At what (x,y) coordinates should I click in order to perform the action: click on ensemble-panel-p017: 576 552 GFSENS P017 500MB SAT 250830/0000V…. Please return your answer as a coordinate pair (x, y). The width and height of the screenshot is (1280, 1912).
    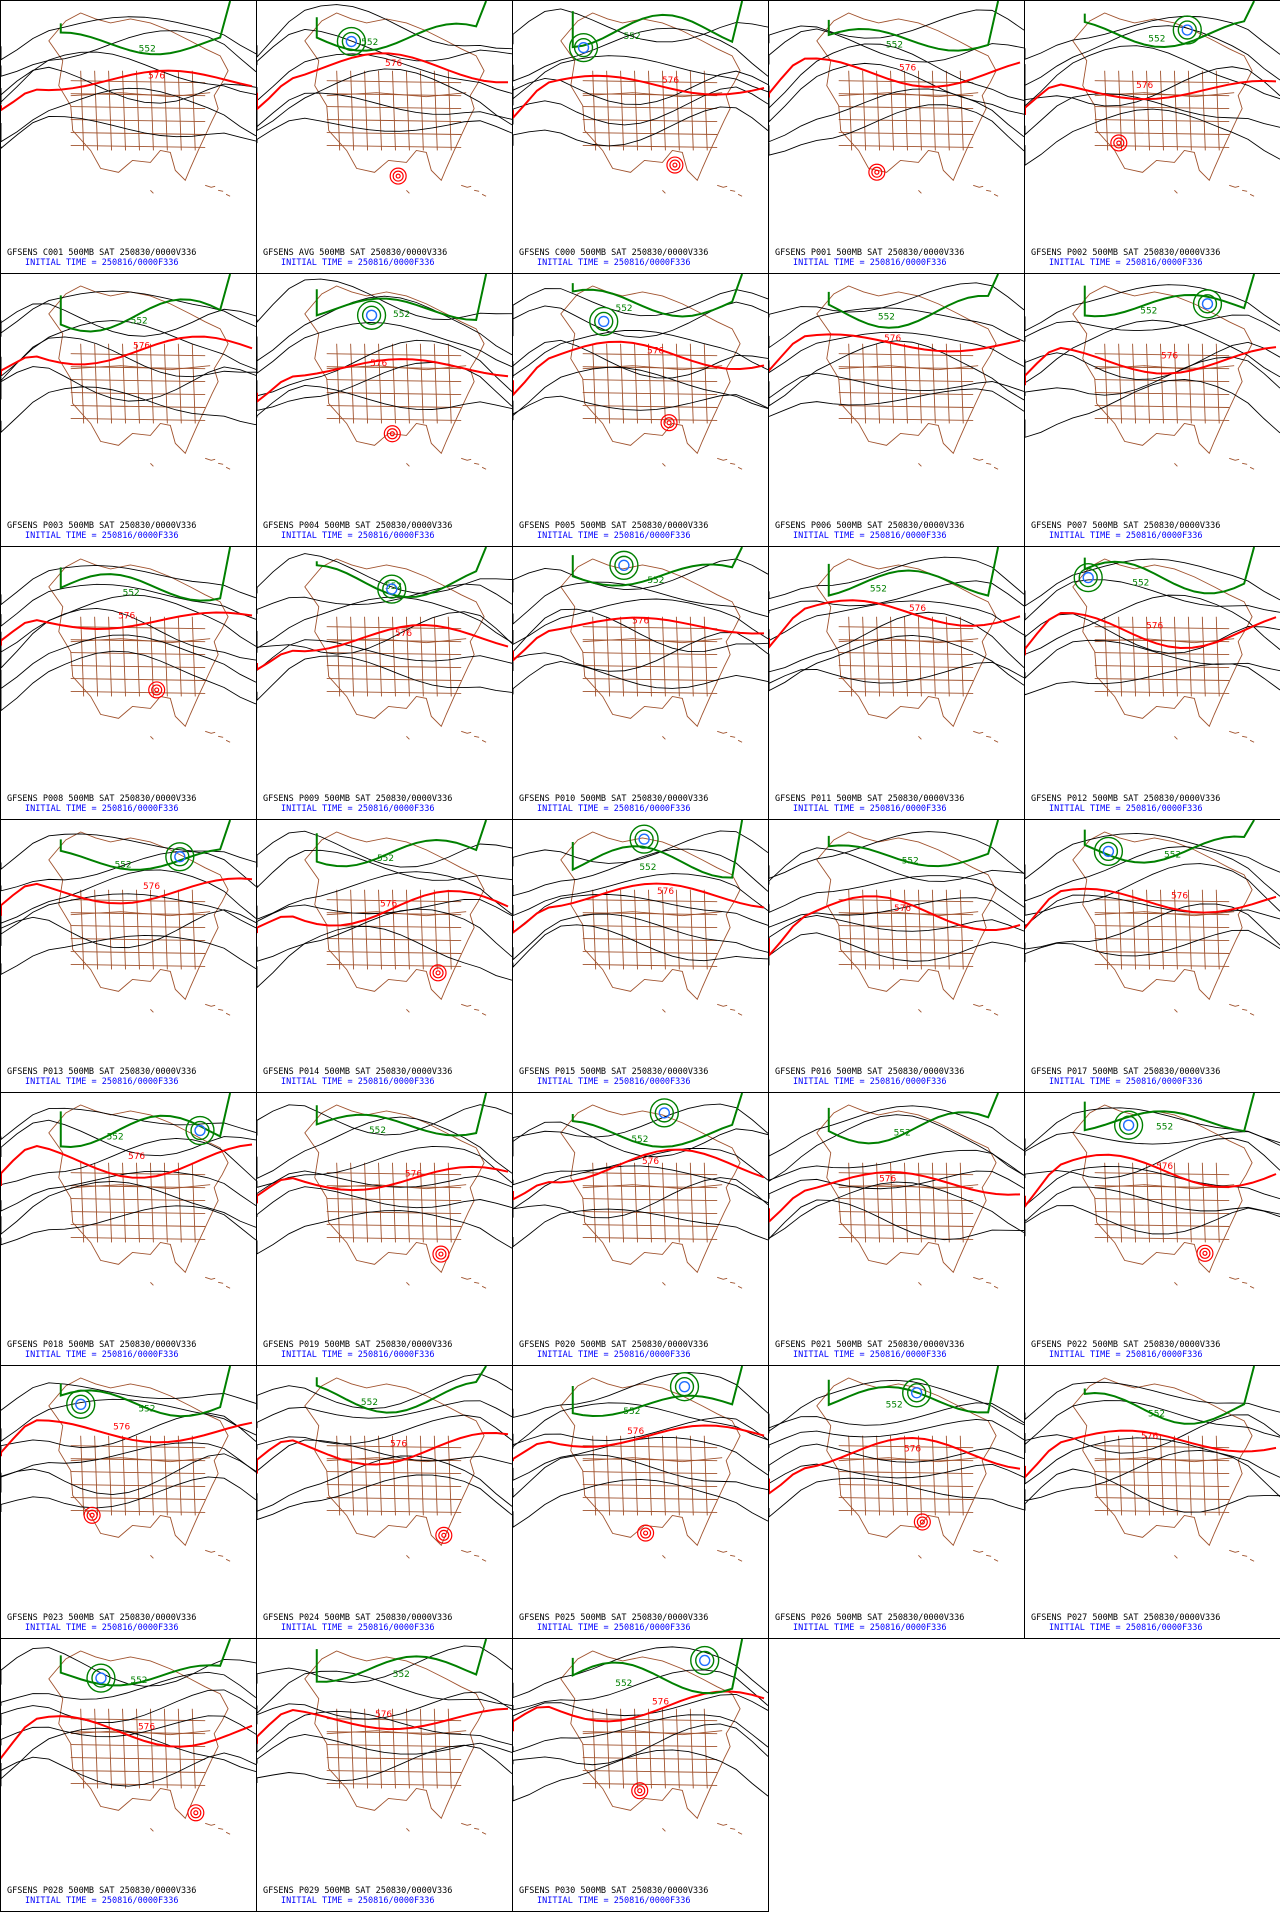
    Looking at the image, I should click on (1152, 956).